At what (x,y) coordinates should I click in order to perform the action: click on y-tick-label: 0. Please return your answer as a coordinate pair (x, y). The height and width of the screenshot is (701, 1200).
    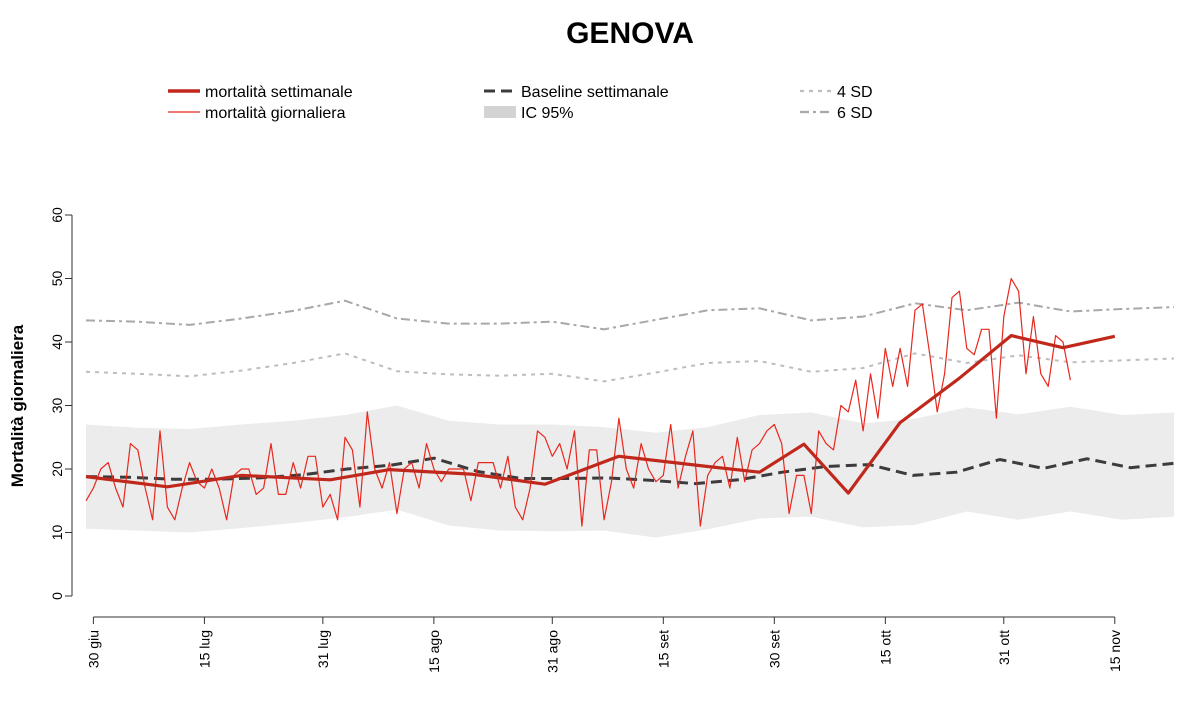
    Looking at the image, I should click on (57, 596).